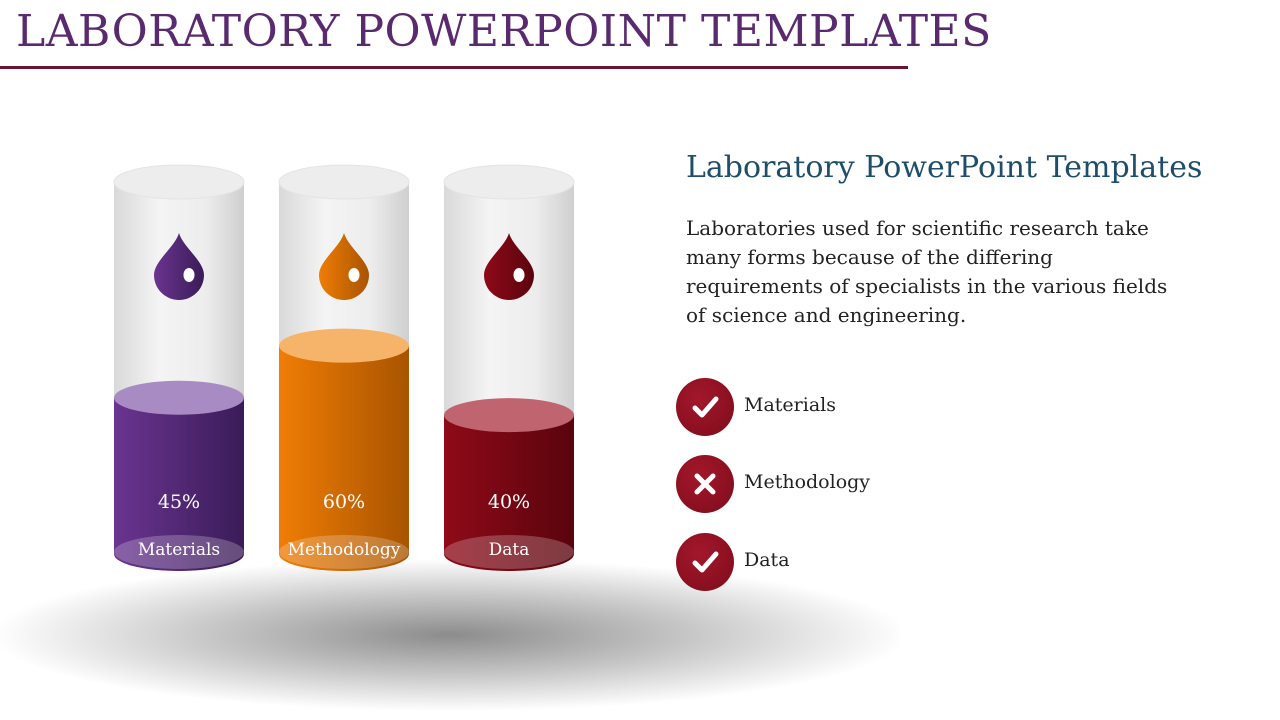 This screenshot has height=720, width=1280. What do you see at coordinates (509, 502) in the screenshot?
I see `cylinder-percent: 40%` at bounding box center [509, 502].